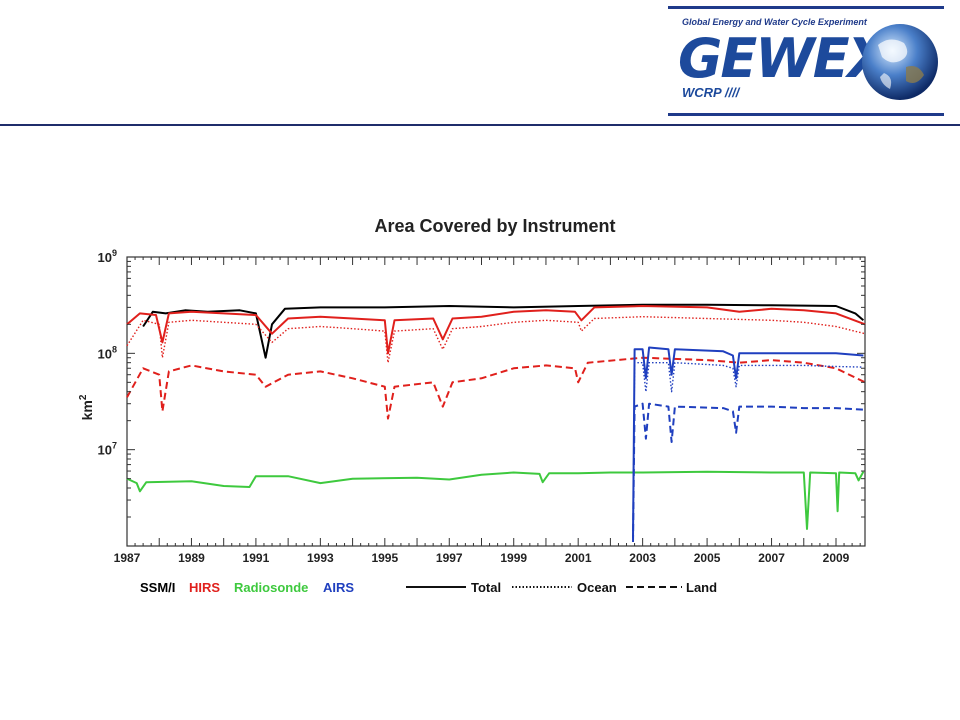 This screenshot has height=720, width=960. I want to click on x-tick-label: 2001, so click(578, 558).